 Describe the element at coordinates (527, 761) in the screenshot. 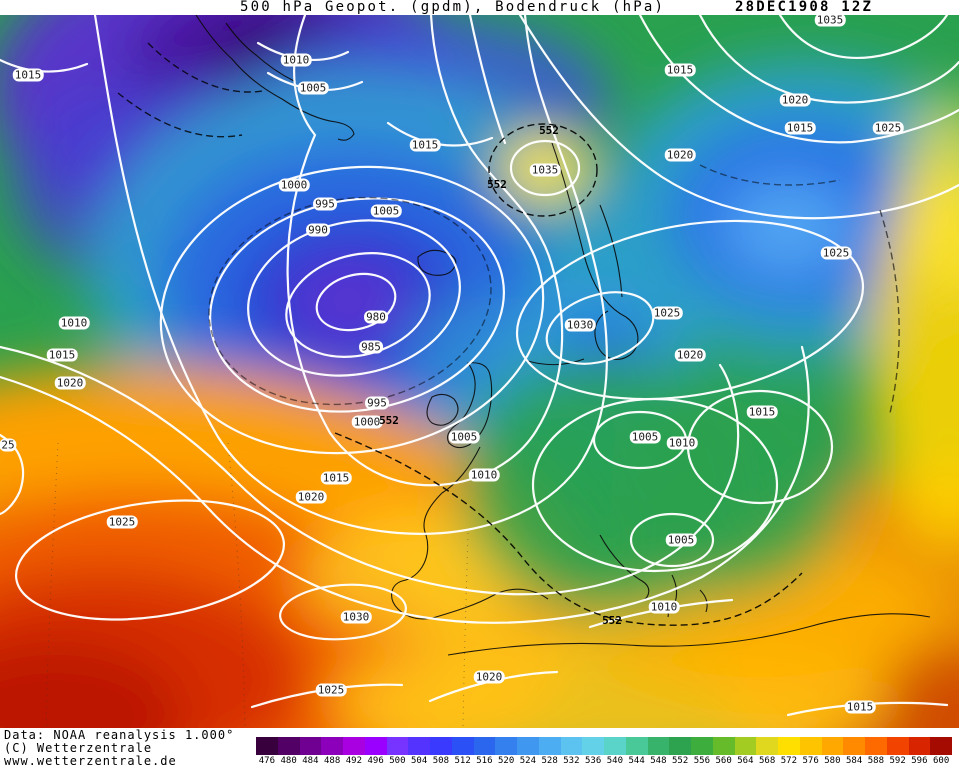

I see `colorbar-tick: 524` at that location.